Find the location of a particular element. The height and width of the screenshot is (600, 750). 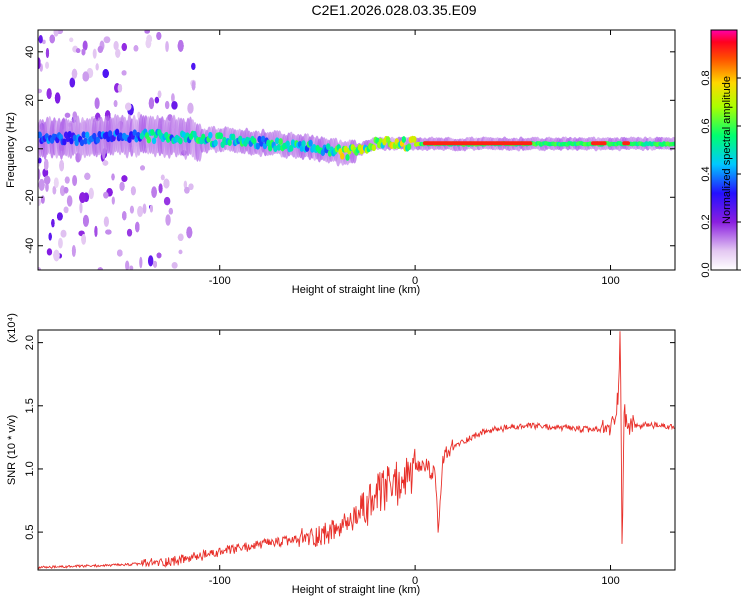

colorbar-tick-label: 0.4 is located at coordinates (706, 173).